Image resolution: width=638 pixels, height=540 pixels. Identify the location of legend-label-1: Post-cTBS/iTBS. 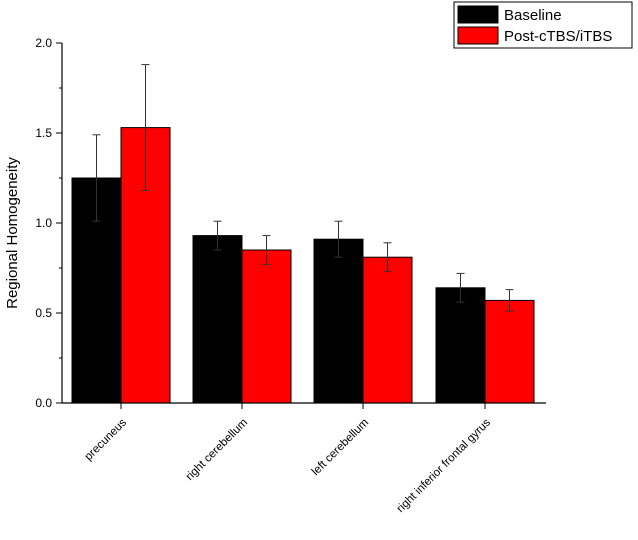
(558, 36).